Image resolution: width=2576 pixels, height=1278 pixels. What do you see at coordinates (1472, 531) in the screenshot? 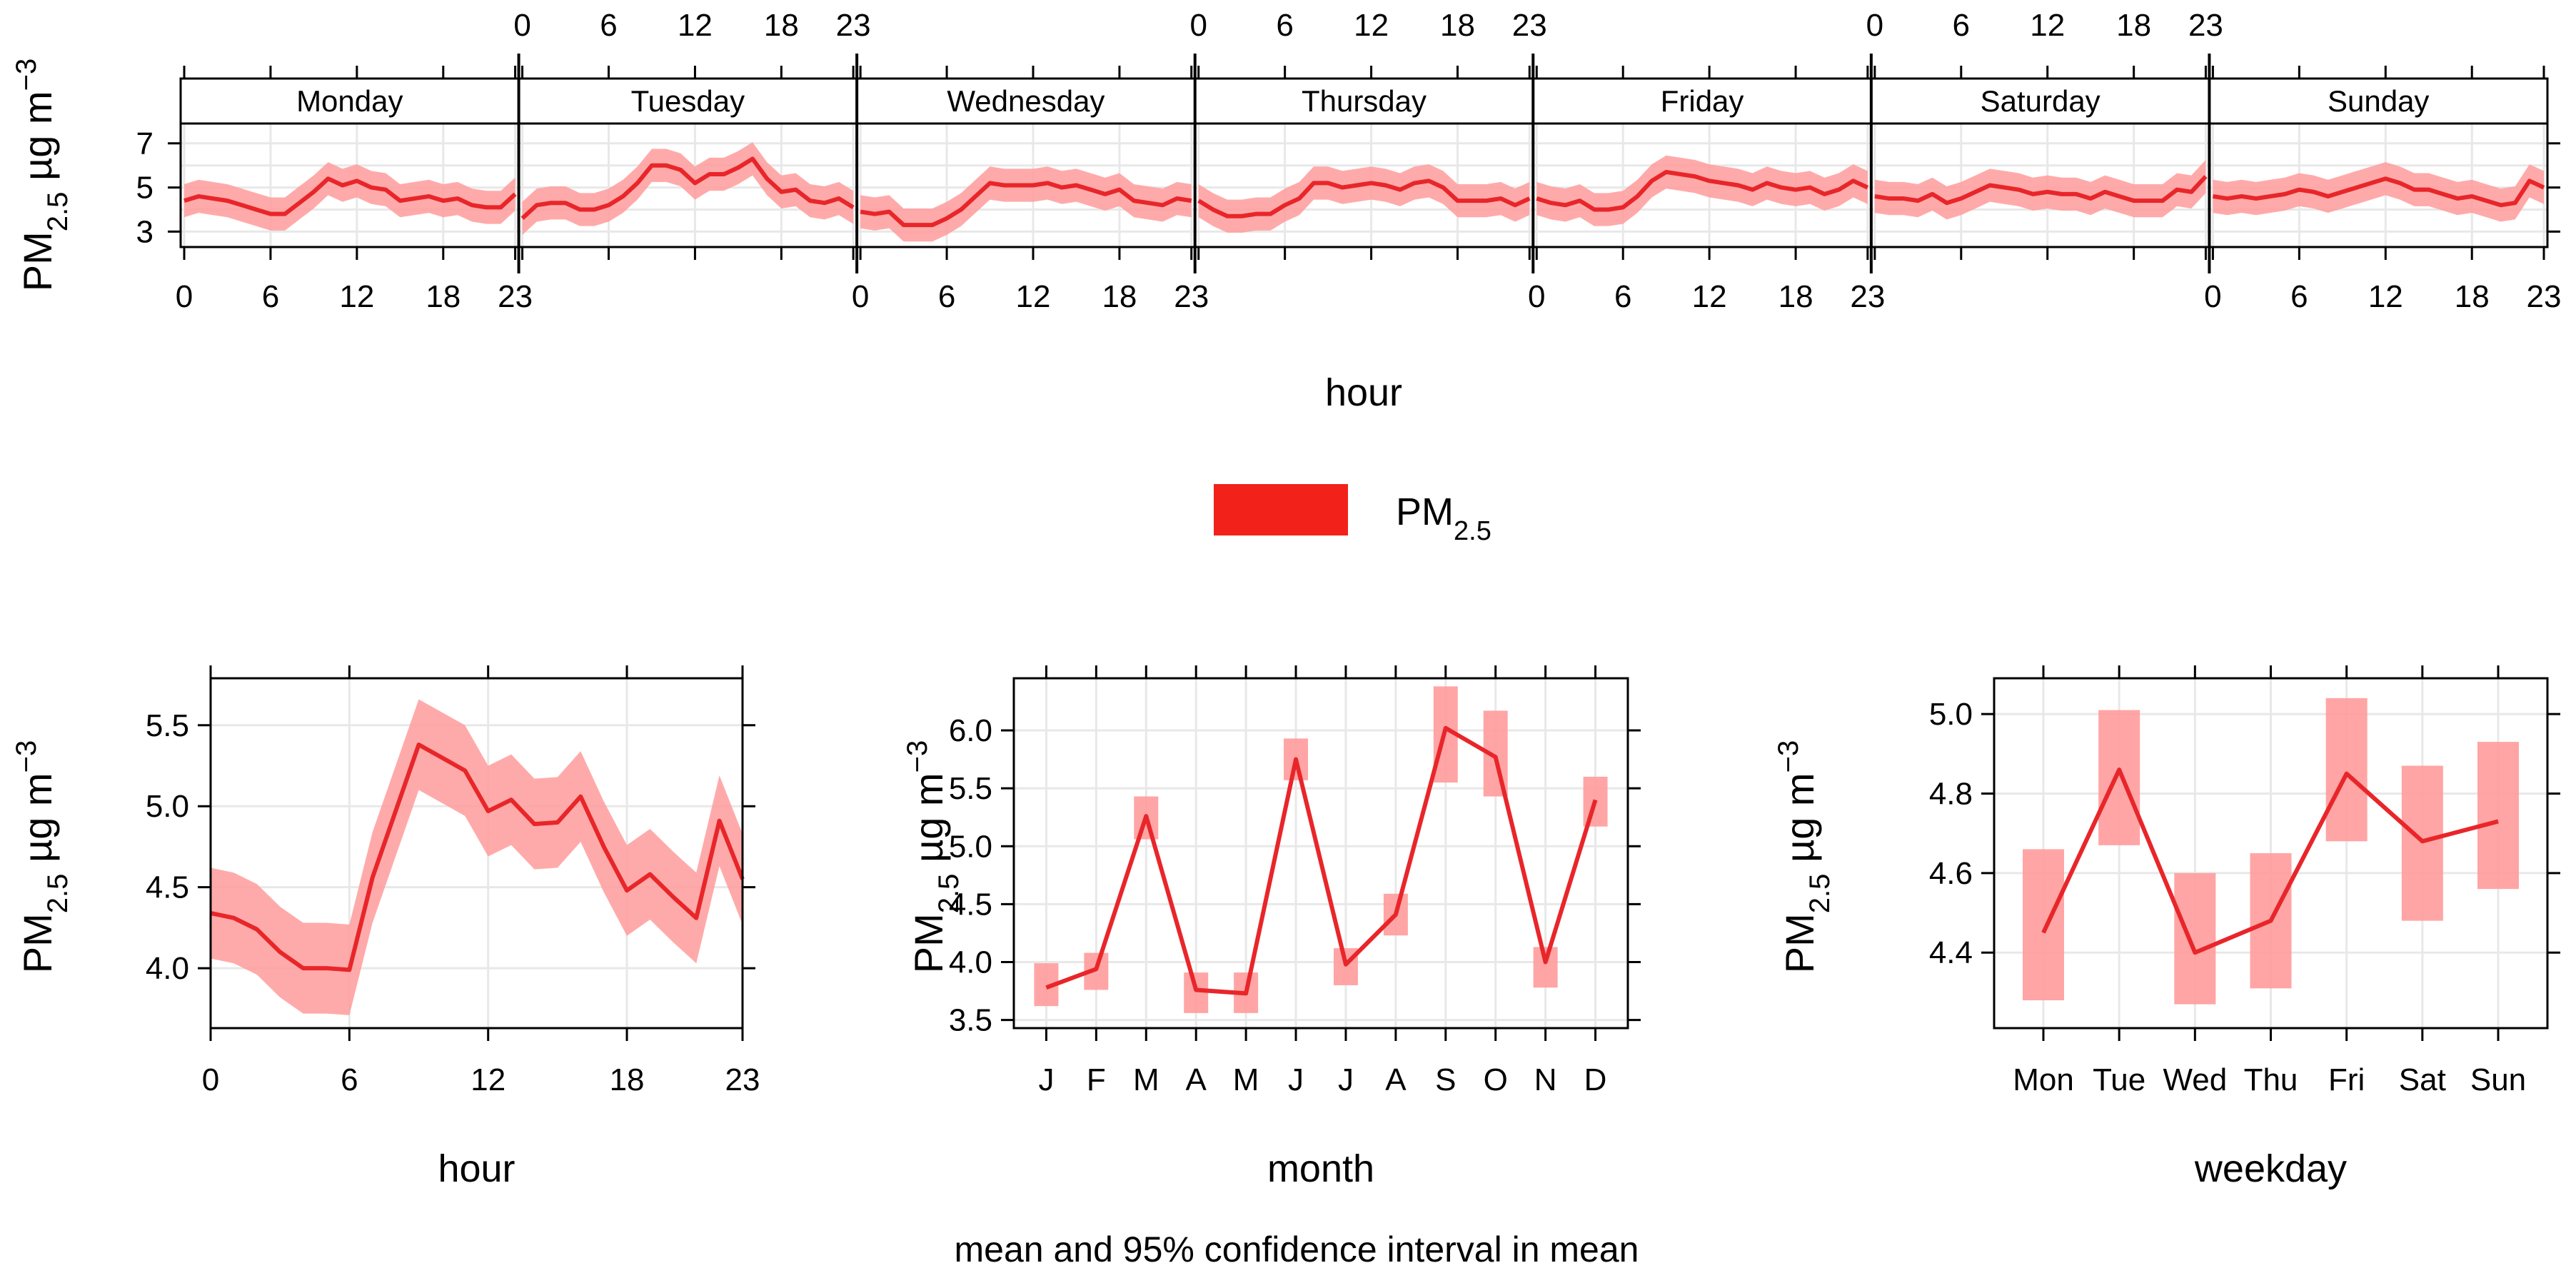
I see `legend-label-sub: 2.5` at bounding box center [1472, 531].